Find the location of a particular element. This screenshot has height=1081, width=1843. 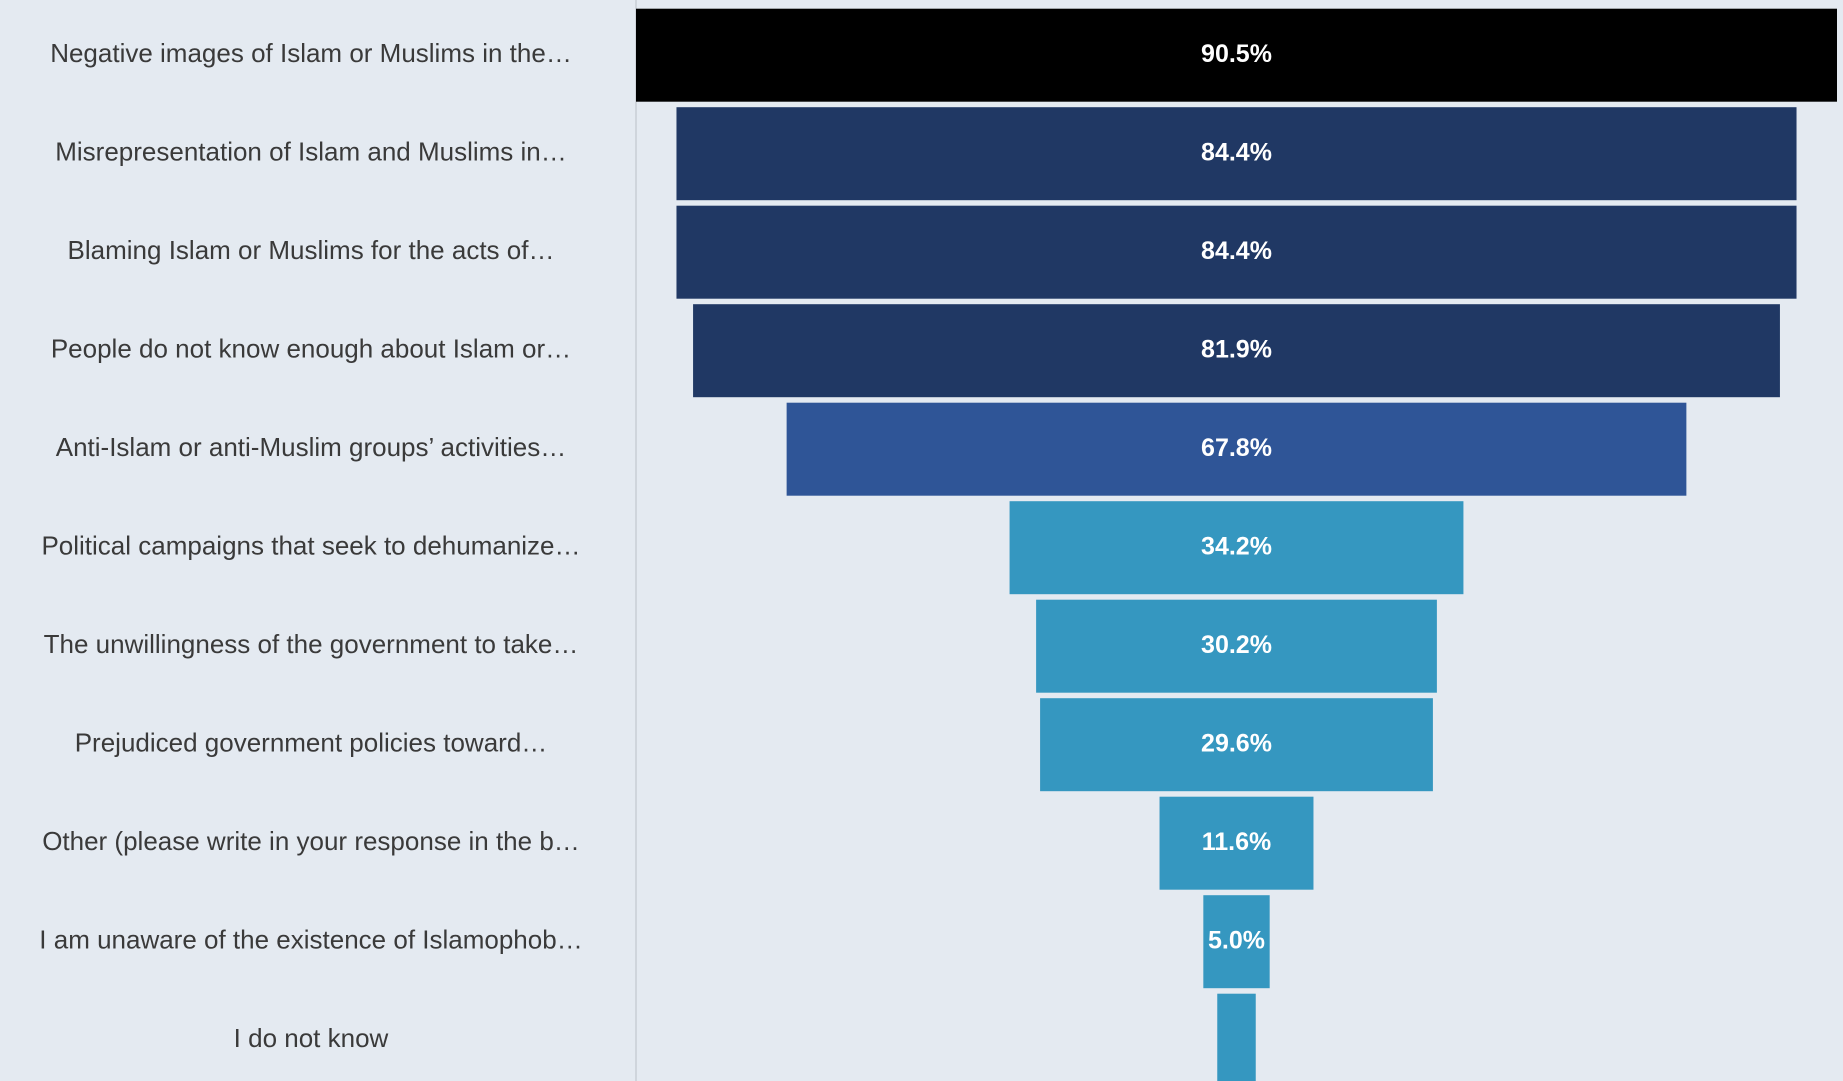

value-label: 30.2% is located at coordinates (1236, 645).